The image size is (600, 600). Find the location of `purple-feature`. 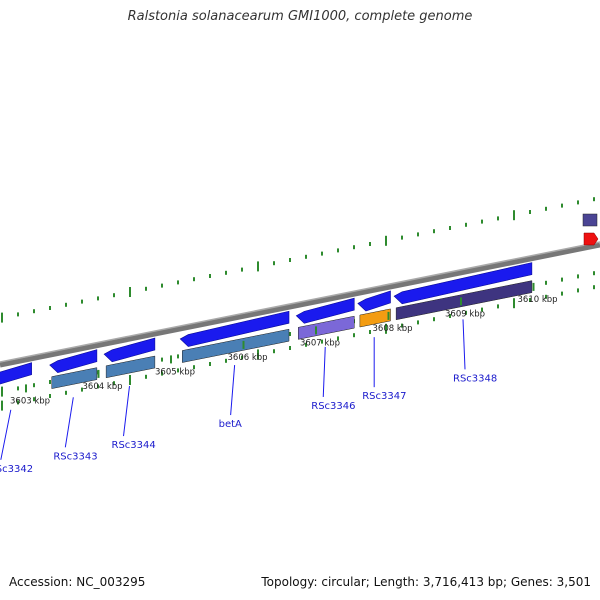

purple-feature is located at coordinates (590, 220).